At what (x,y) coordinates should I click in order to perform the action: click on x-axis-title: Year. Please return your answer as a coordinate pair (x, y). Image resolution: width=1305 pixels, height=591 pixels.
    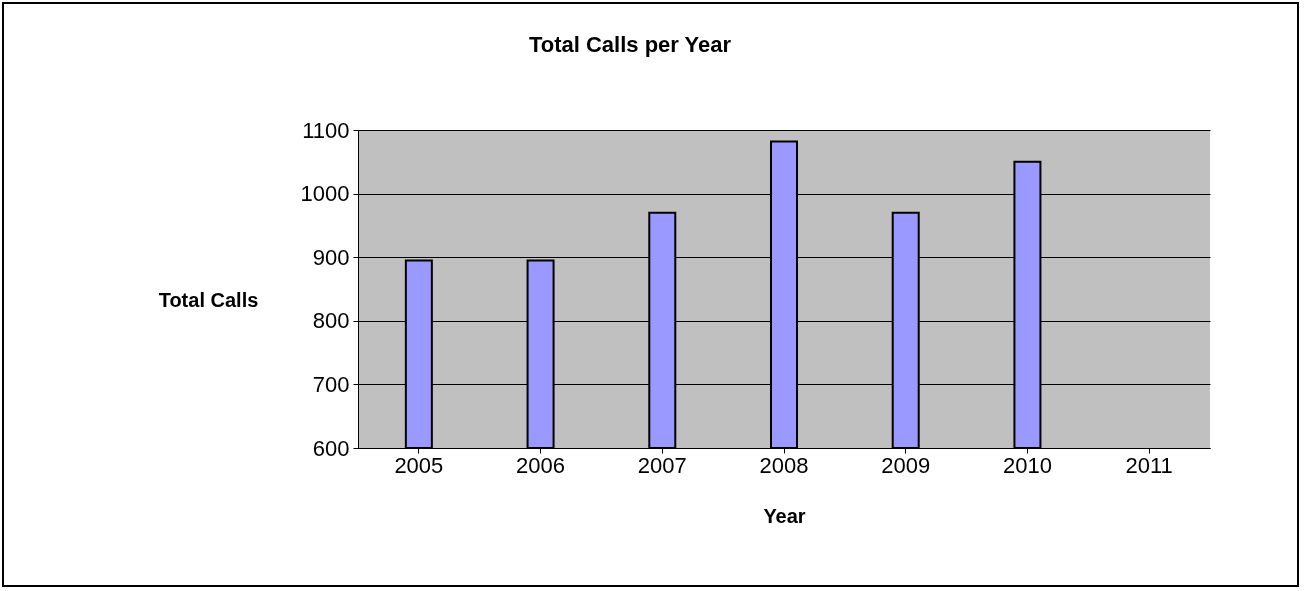
    Looking at the image, I should click on (784, 515).